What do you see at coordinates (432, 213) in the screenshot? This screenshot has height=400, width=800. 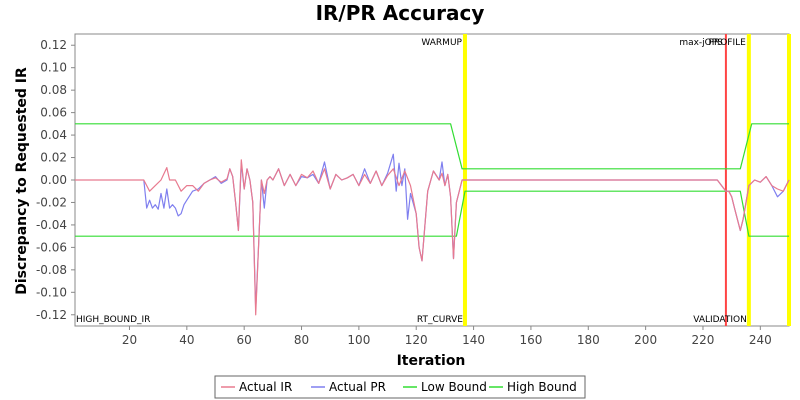 I see `series-line-low-bound` at bounding box center [432, 213].